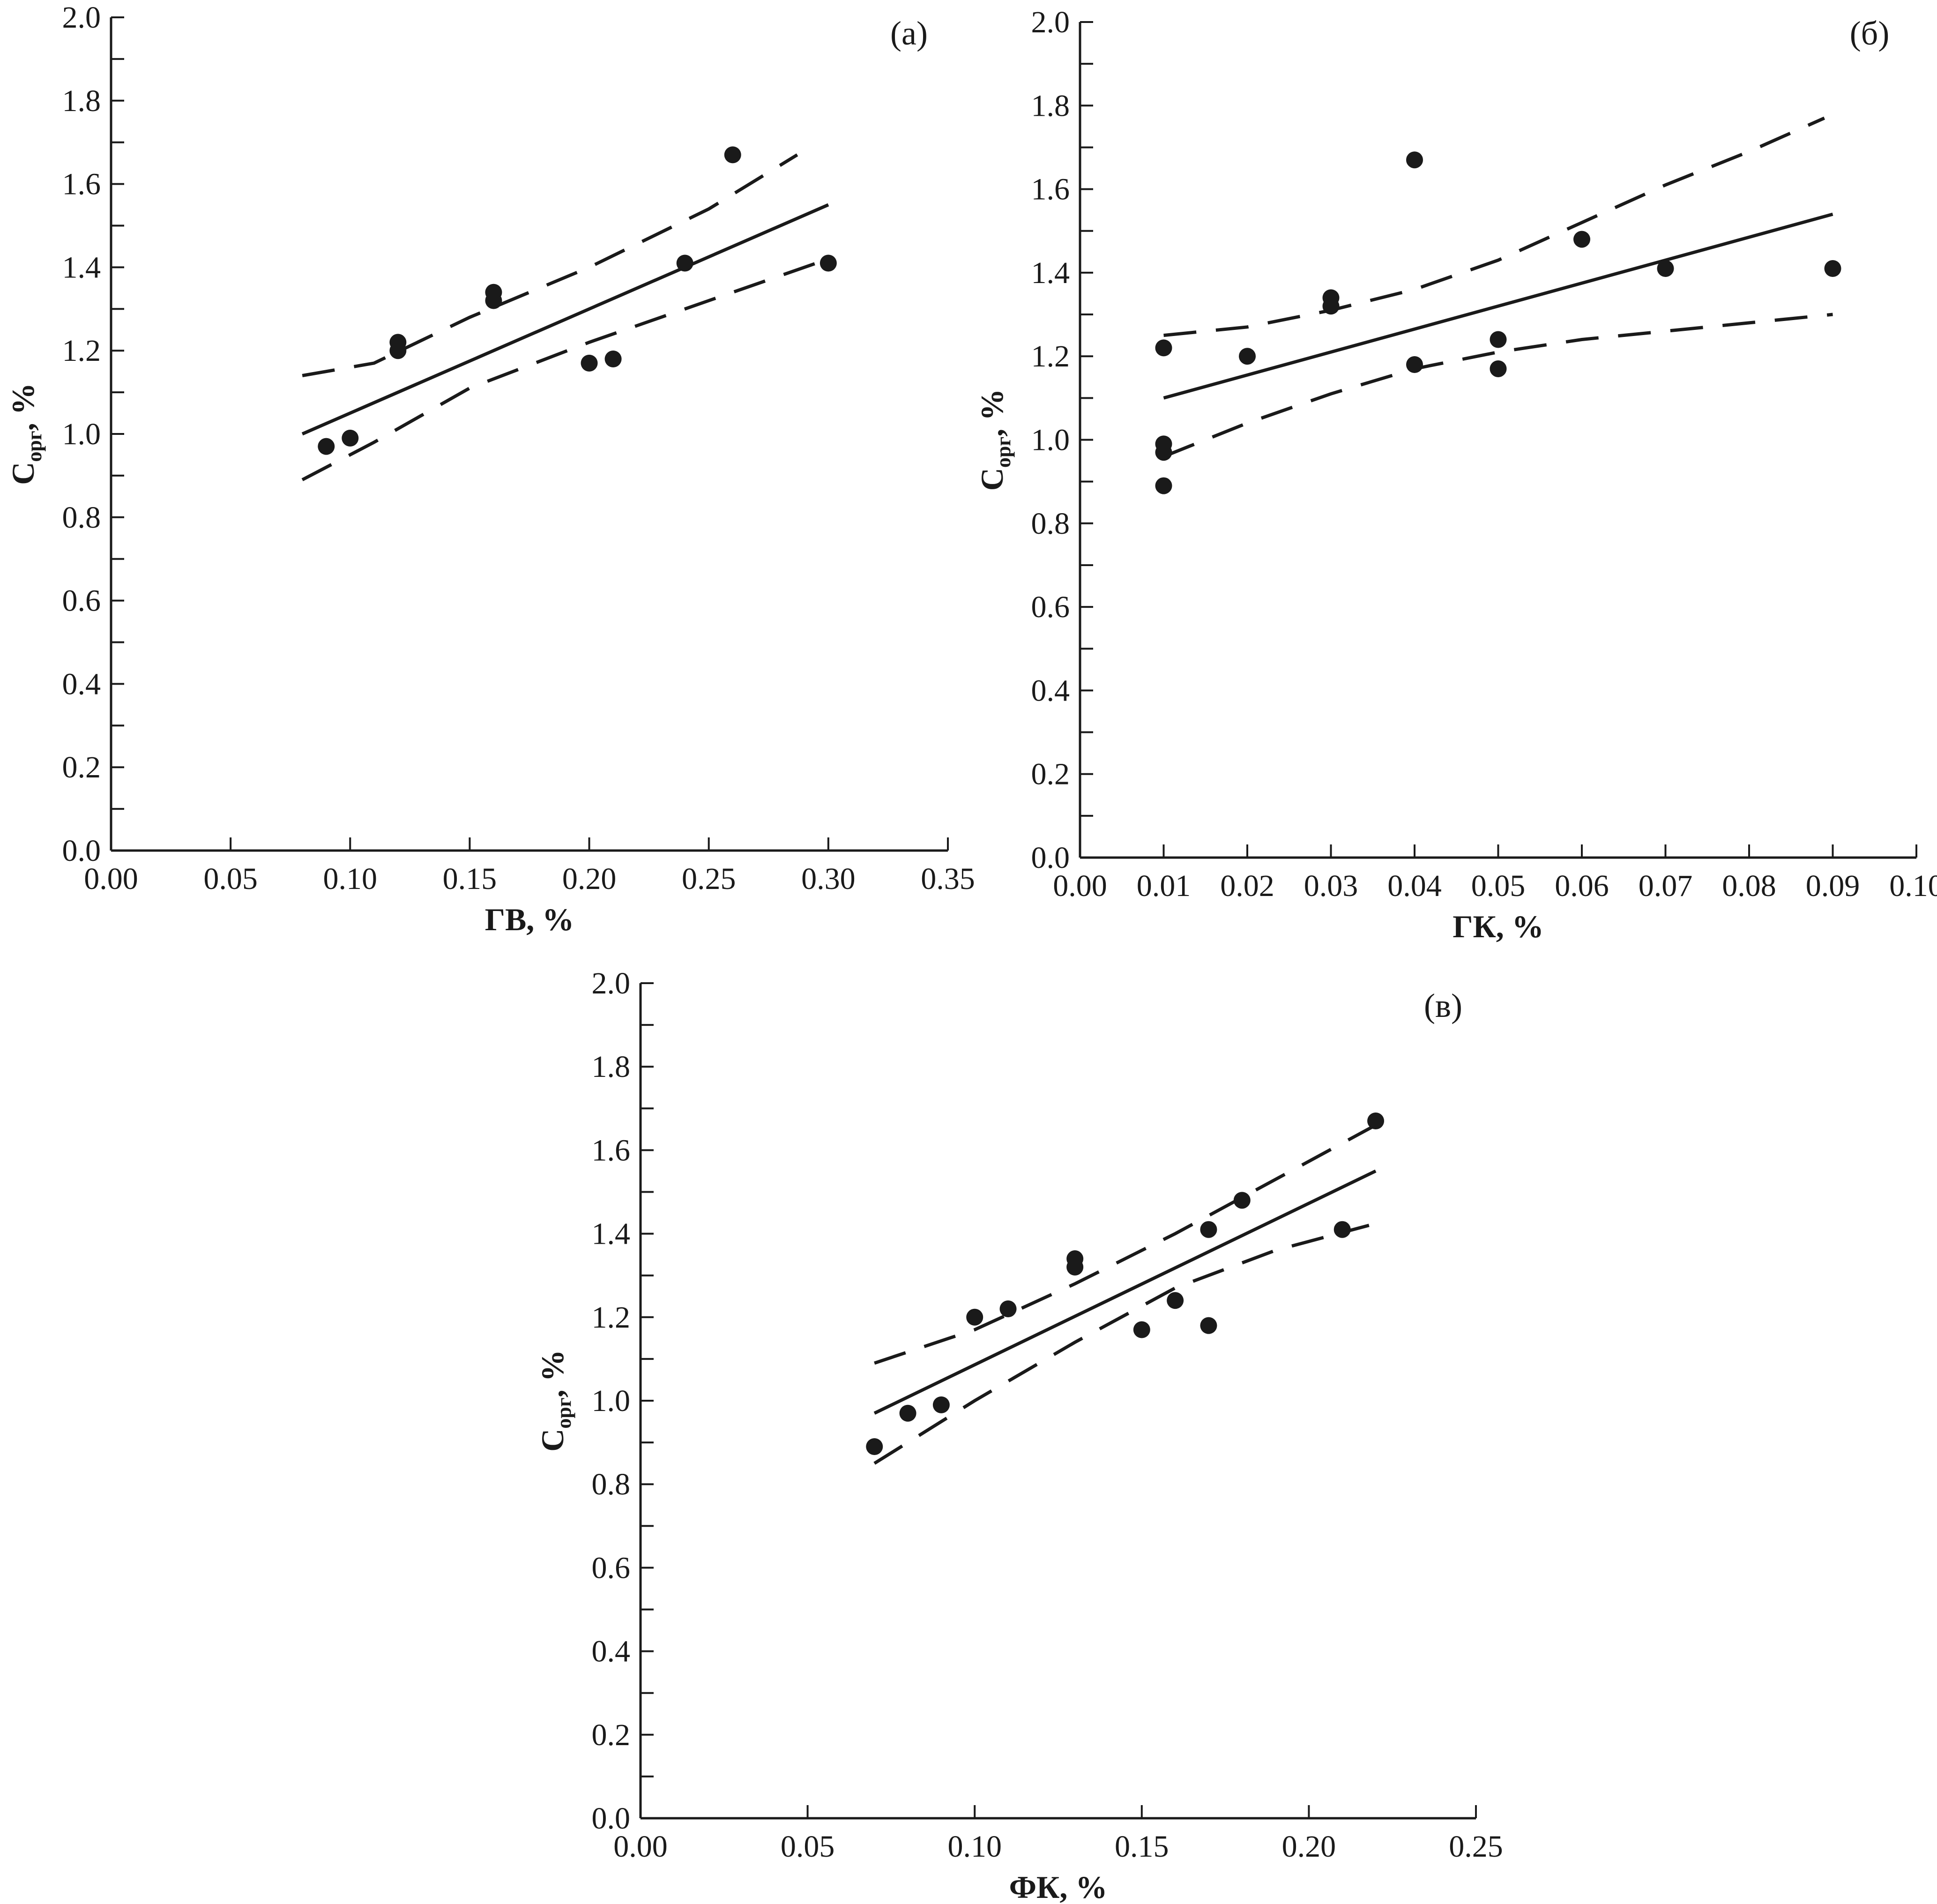 The height and width of the screenshot is (1904, 1937). I want to click on x-tick-label: 0.30, so click(828, 879).